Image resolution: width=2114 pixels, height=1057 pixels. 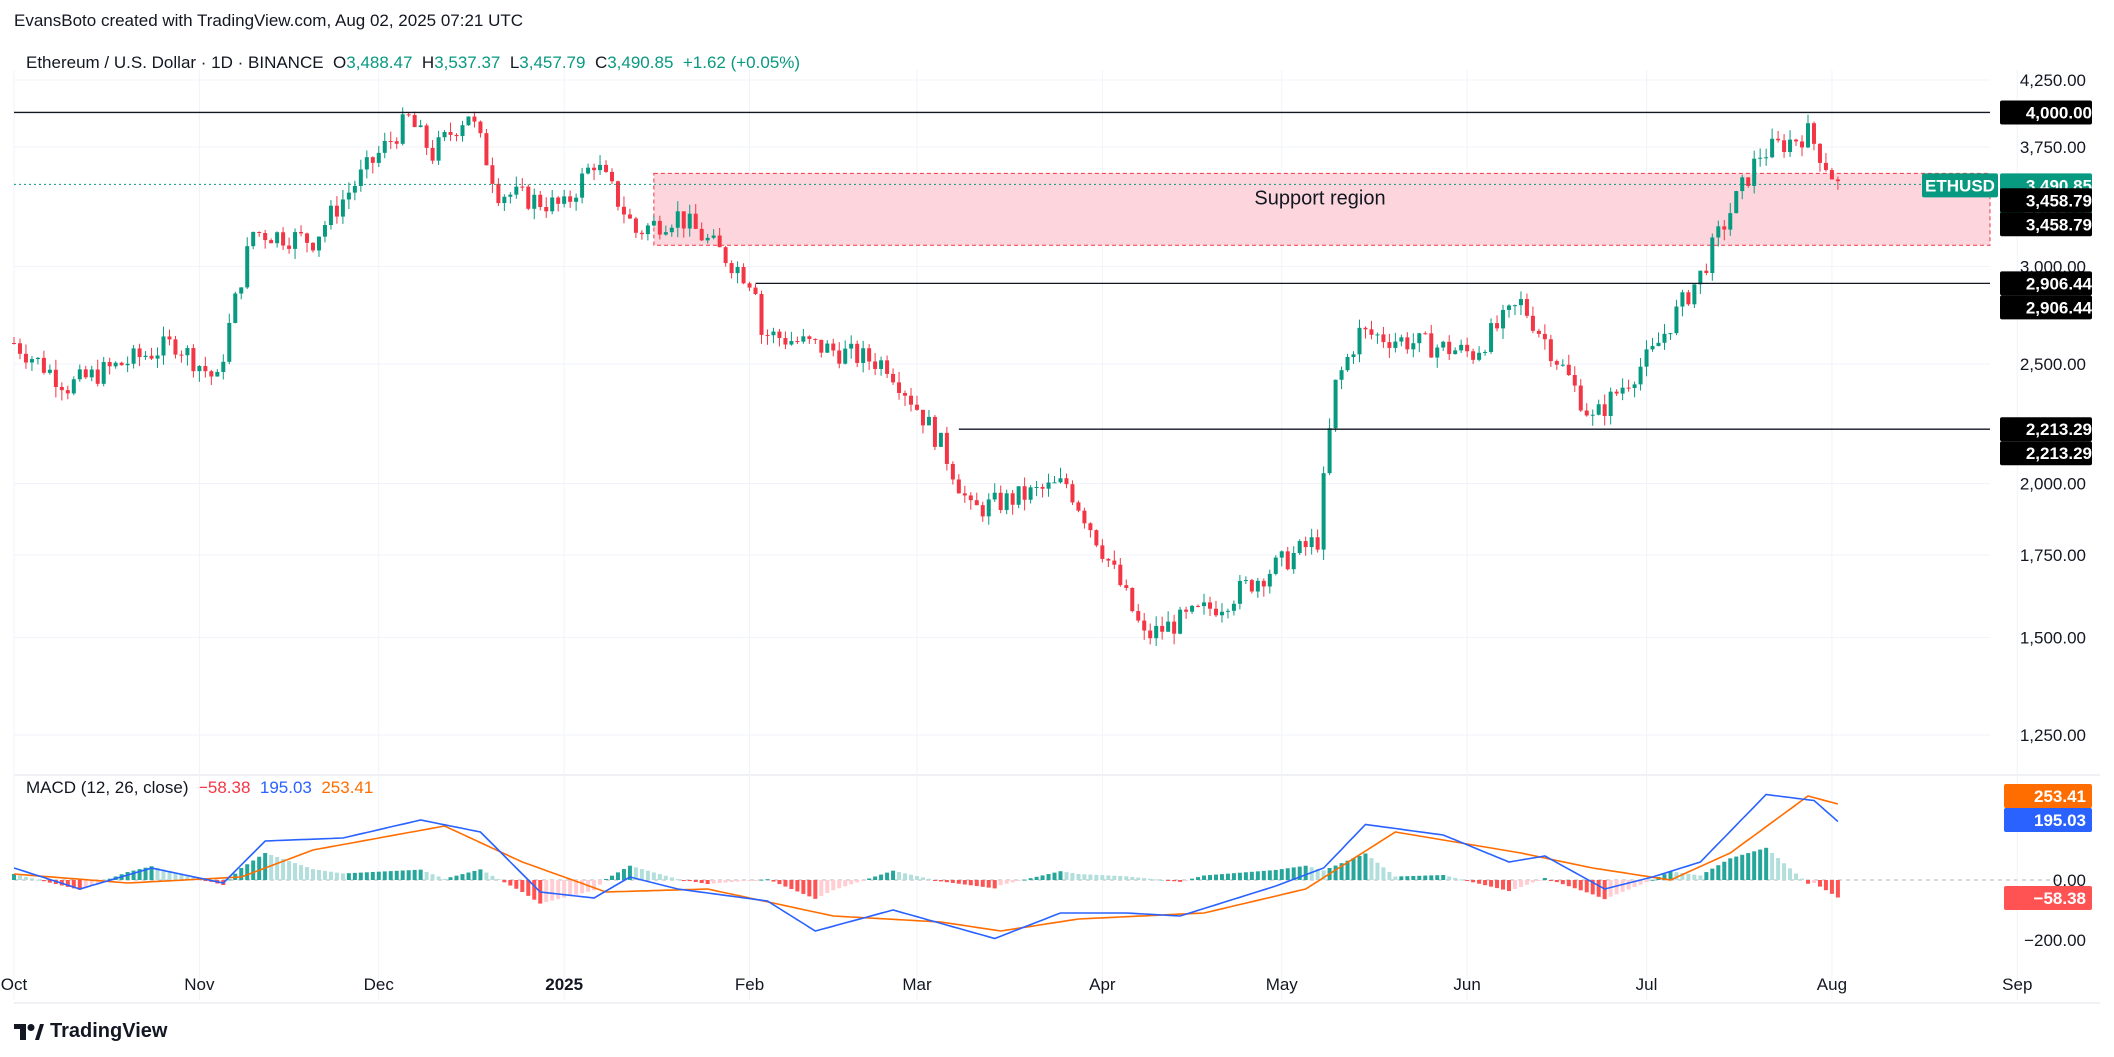 I want to click on level-tag-2213: 2,213.29, so click(x=2059, y=429).